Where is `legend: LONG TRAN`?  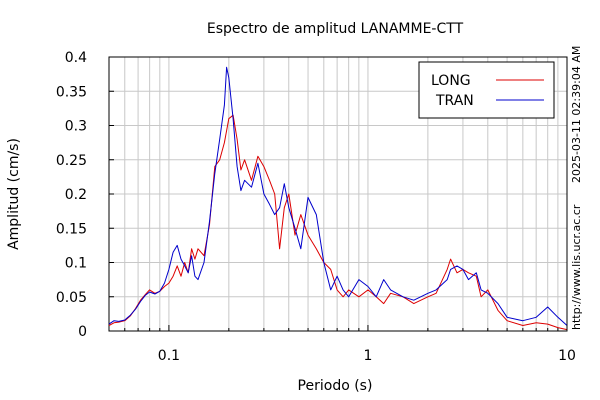 legend: LONG TRAN is located at coordinates (486, 90).